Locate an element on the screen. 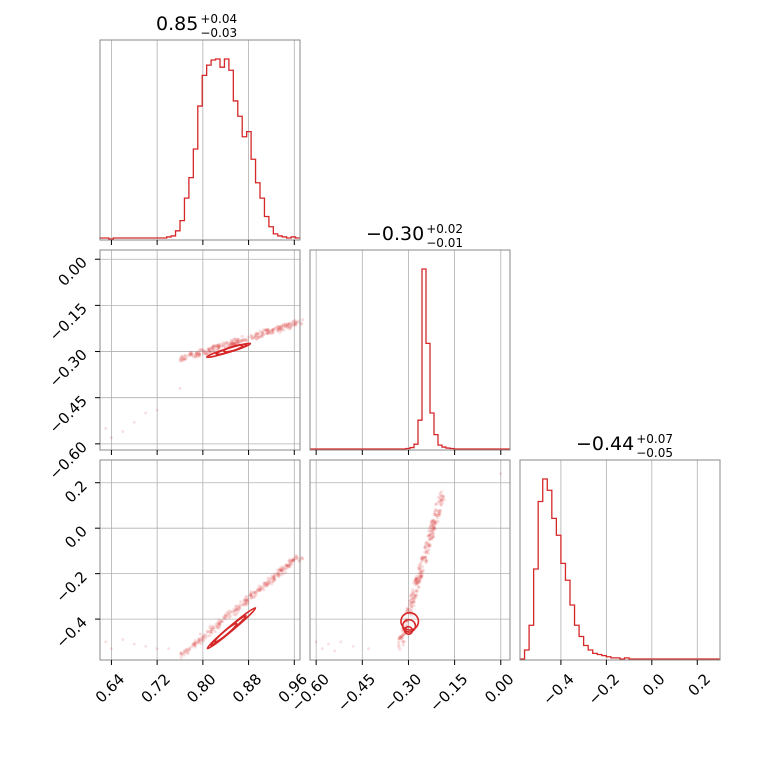  pair-p1-p2-samples is located at coordinates (421, 570).